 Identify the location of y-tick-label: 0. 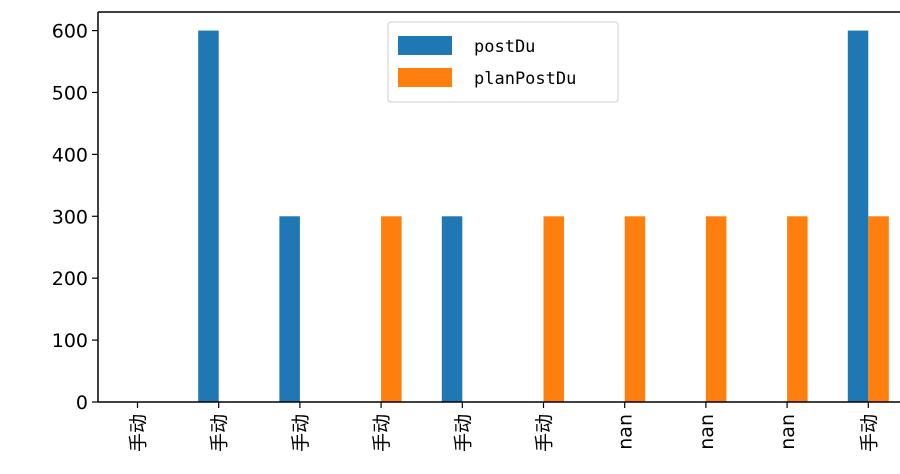
(82, 403).